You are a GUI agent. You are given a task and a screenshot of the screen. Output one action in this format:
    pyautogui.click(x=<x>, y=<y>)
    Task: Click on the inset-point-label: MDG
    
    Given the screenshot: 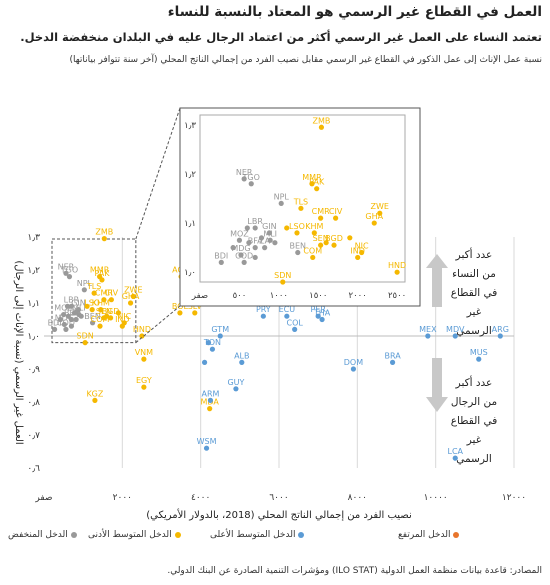 What is the action you would take?
    pyautogui.click(x=240, y=248)
    